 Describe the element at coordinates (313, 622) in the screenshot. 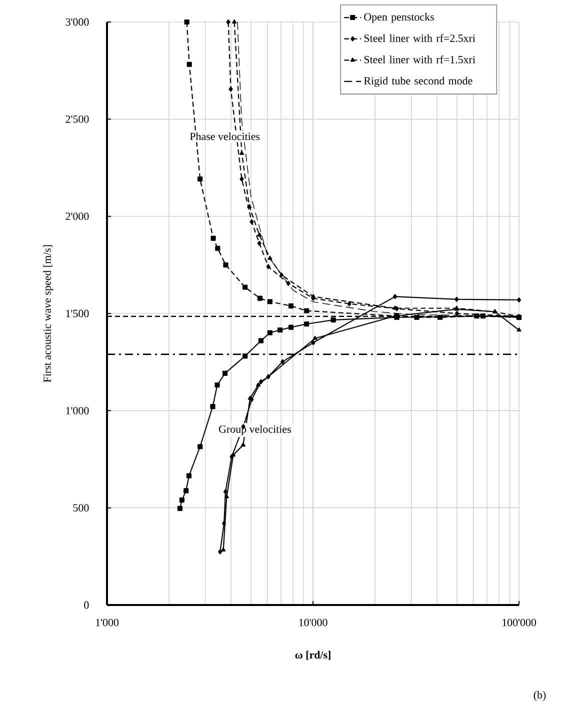

I see `x-tick-label: 10'000` at that location.